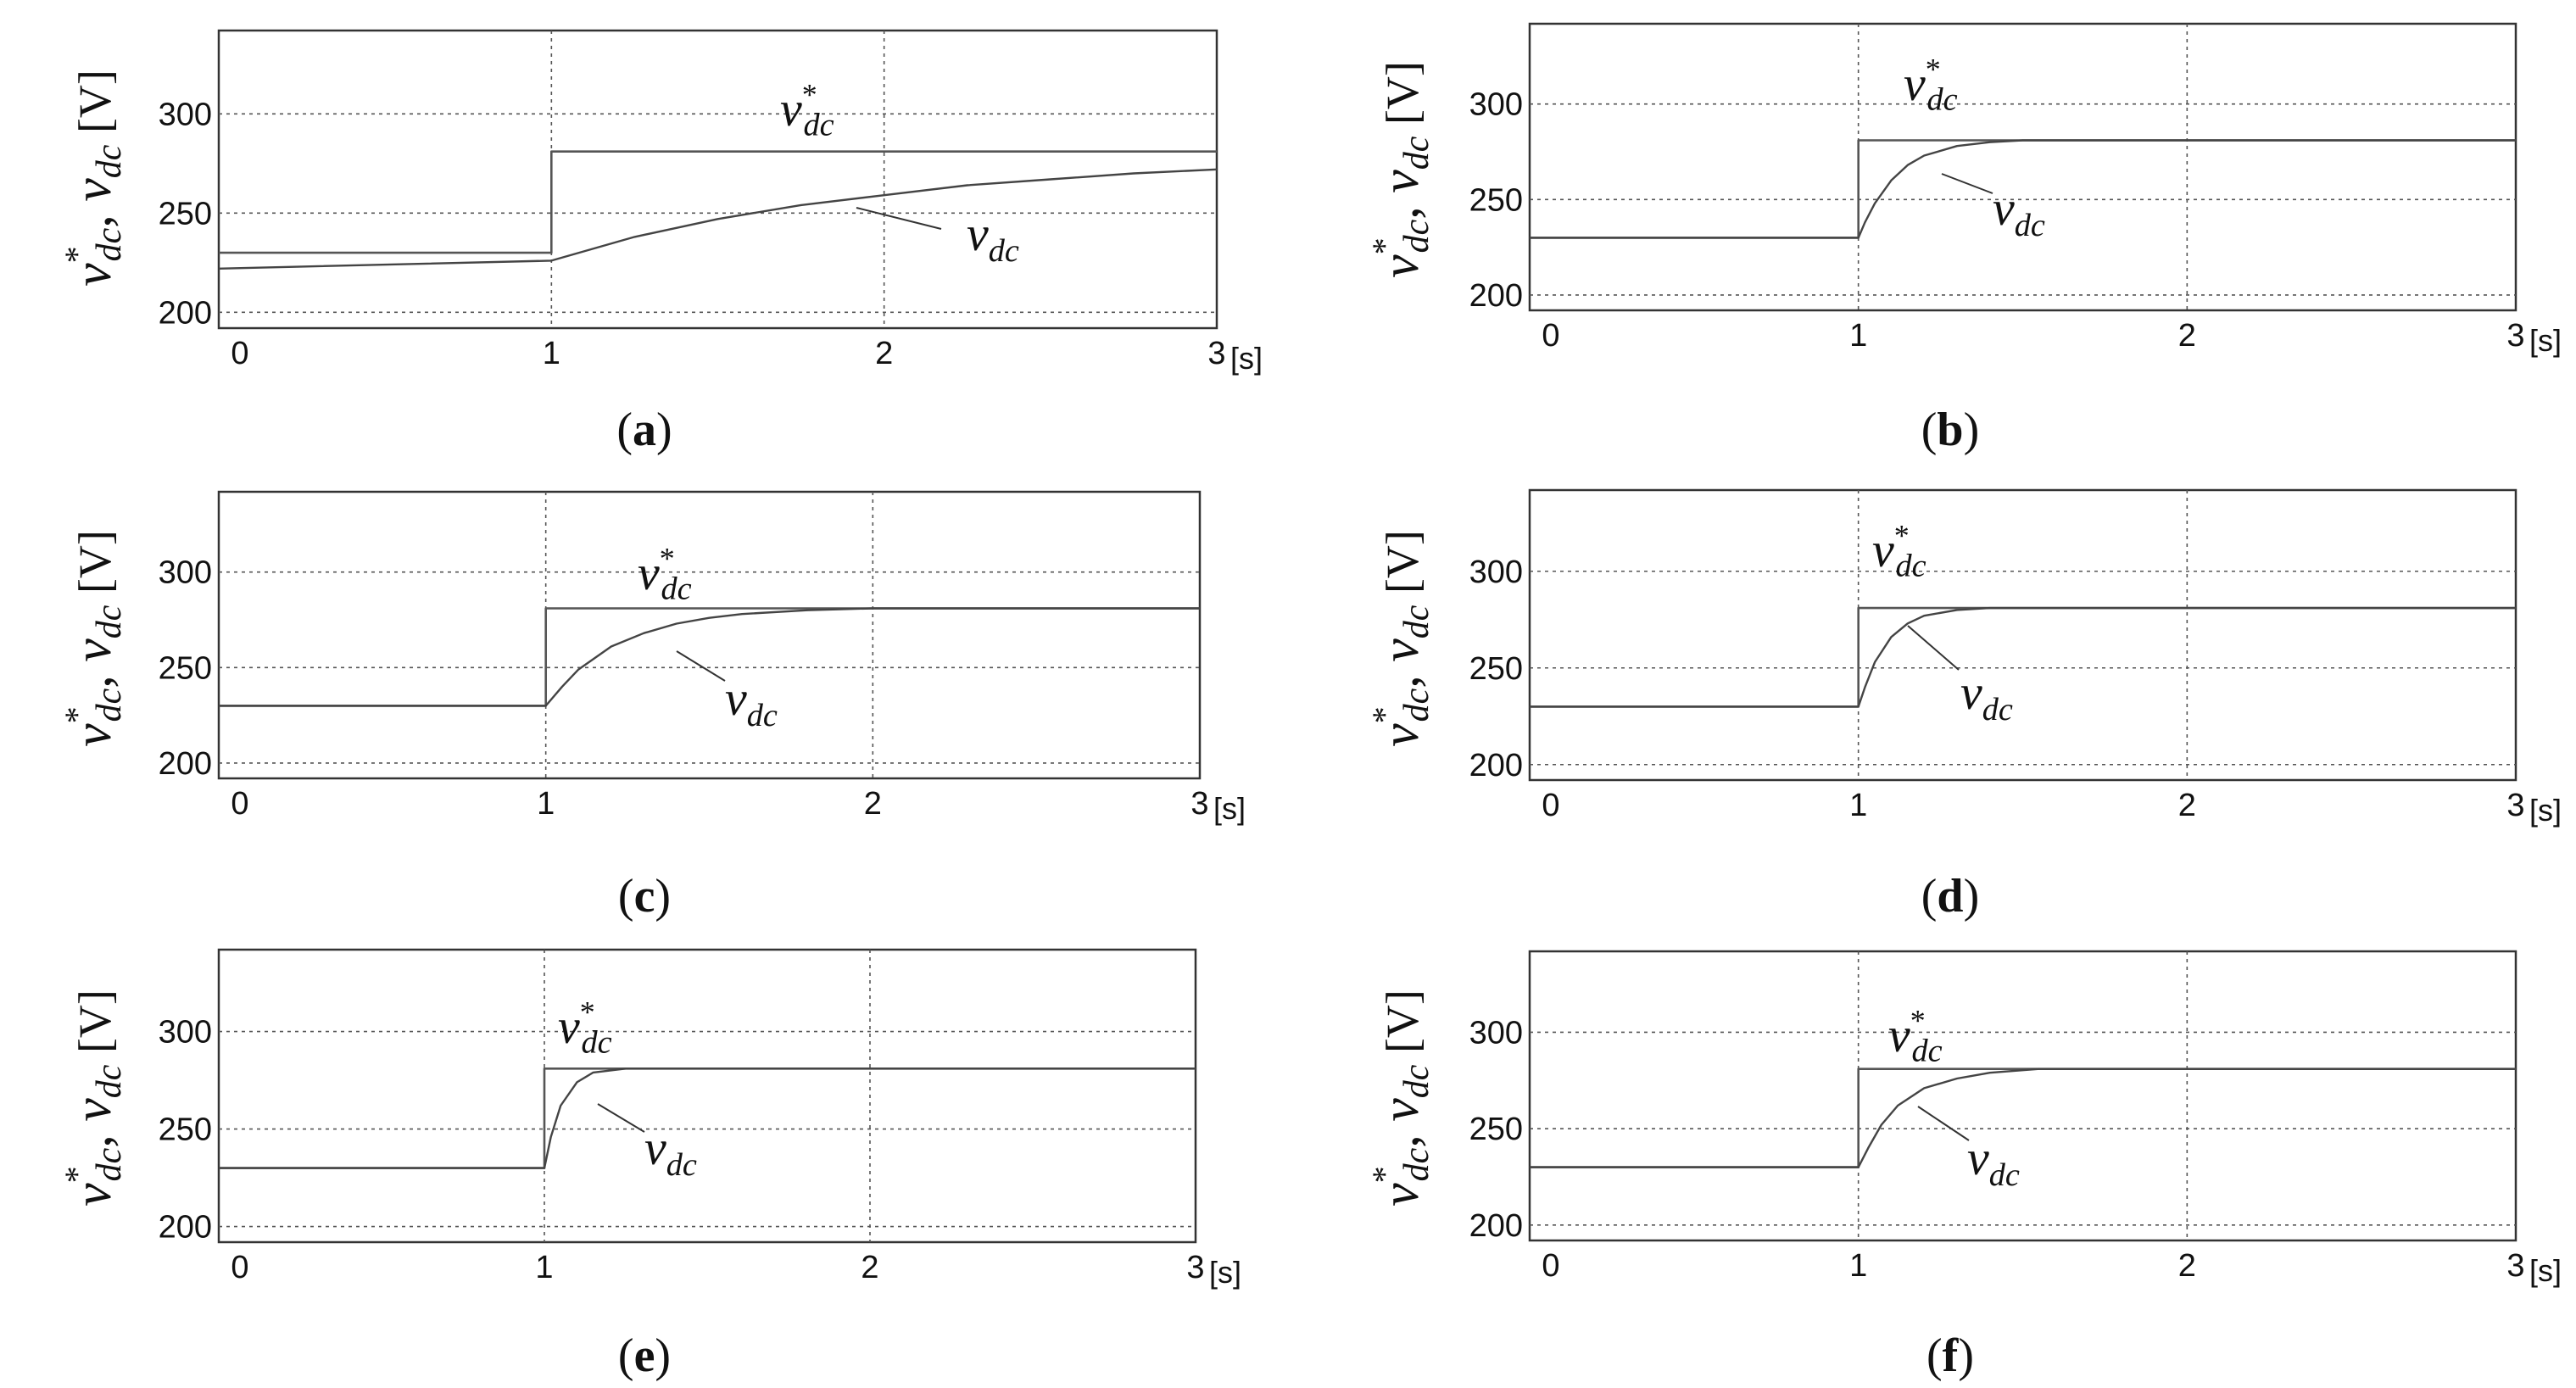 This screenshot has width=2576, height=1388. I want to click on x-unit-label: [s], so click(2545, 341).